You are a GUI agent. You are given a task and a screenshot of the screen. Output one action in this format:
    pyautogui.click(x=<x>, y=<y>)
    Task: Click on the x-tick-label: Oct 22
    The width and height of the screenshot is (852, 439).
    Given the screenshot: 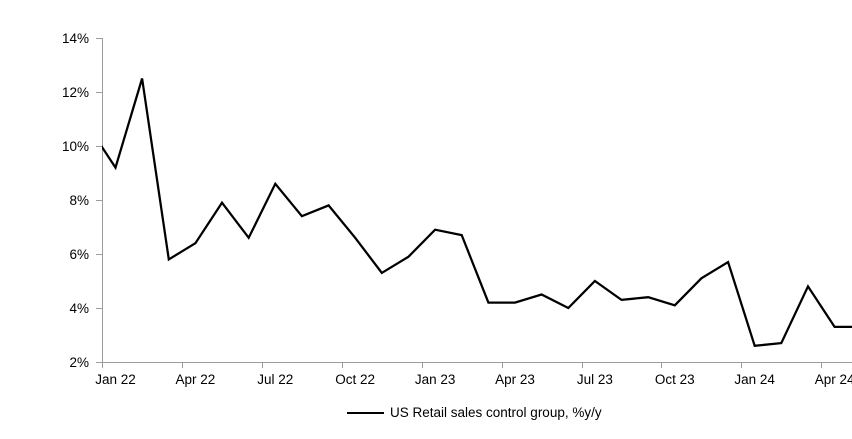 What is the action you would take?
    pyautogui.click(x=355, y=379)
    